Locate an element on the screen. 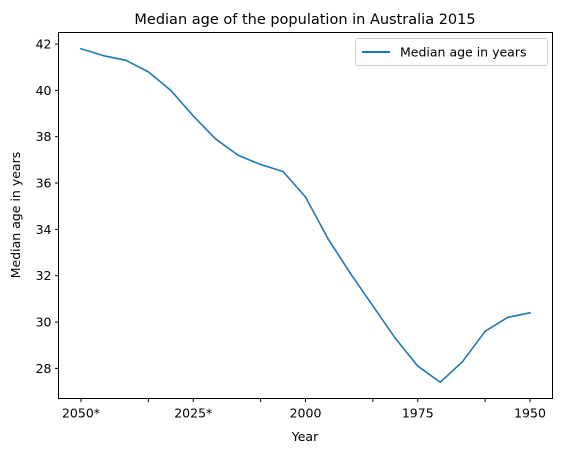 The image size is (562, 455). x-tick-label: 1950 is located at coordinates (530, 413).